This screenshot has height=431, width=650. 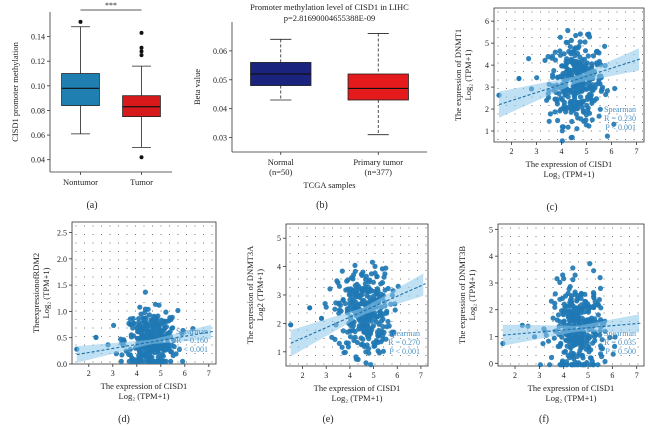 I want to click on significance-stars: ***, so click(x=111, y=5).